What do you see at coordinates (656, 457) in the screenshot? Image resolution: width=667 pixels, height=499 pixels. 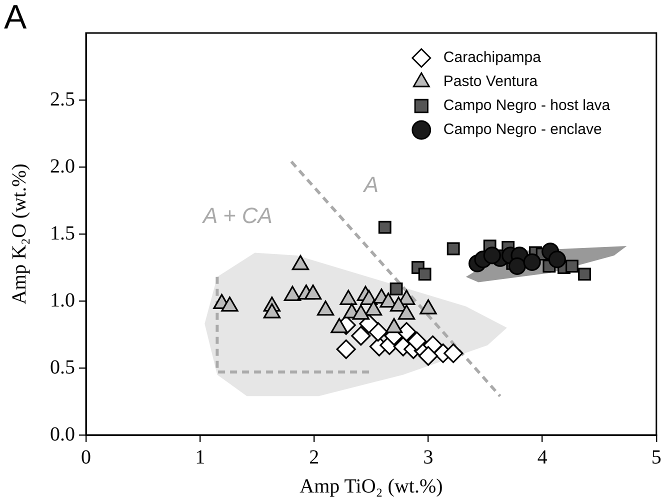 I see `x-tick-label: 5` at bounding box center [656, 457].